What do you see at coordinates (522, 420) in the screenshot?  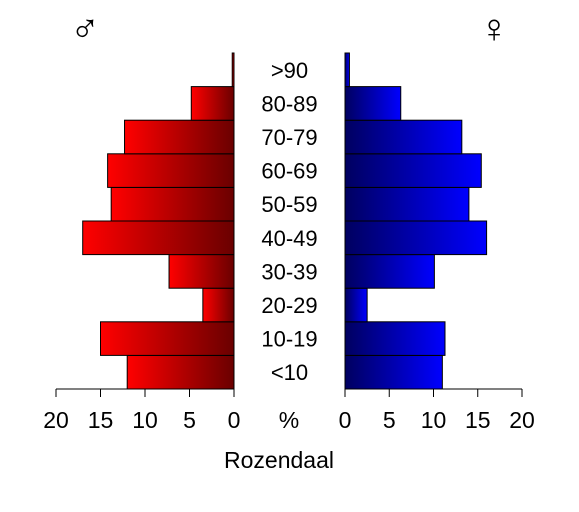 I see `female-tick-label-4: 20` at bounding box center [522, 420].